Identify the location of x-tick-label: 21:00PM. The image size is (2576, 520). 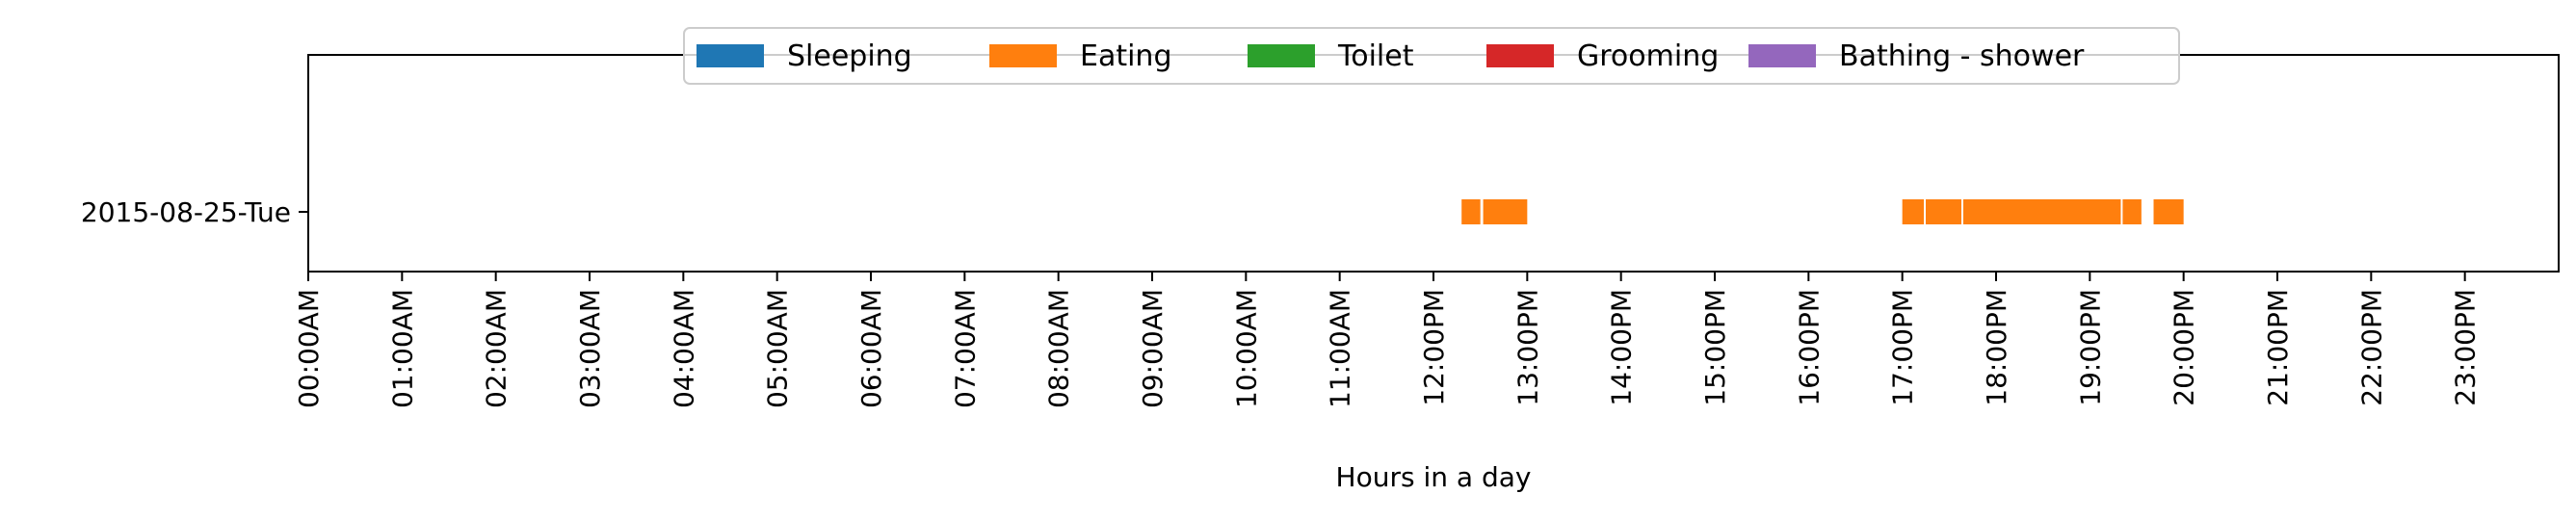
(2278, 347).